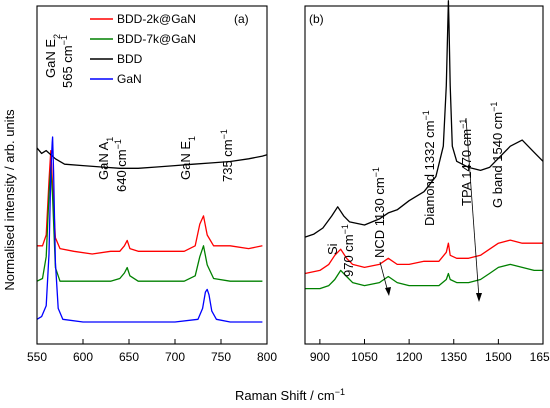 Image resolution: width=550 pixels, height=408 pixels. I want to click on annotation-si: Si, so click(332, 249).